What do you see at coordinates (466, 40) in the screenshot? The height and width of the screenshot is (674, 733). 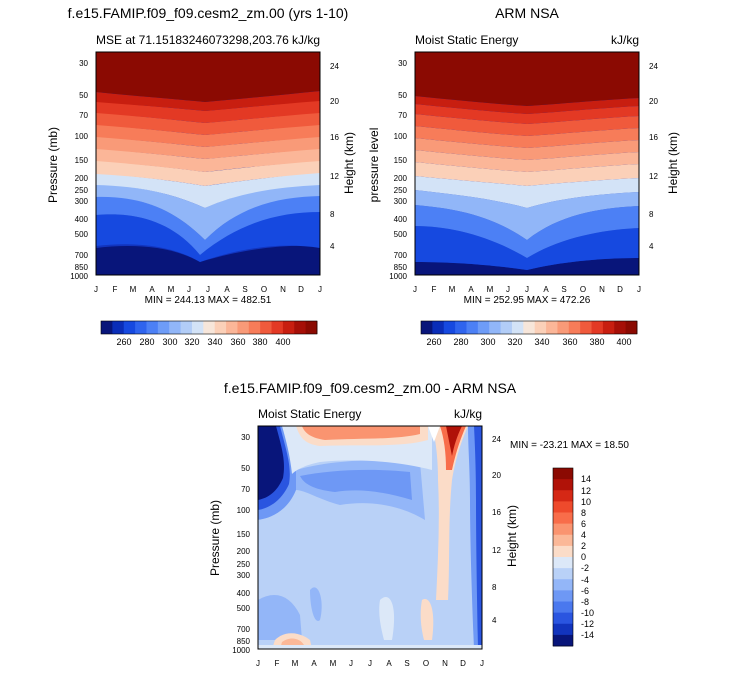 I see `panel2-subtitle-left: Moist Static Energy` at bounding box center [466, 40].